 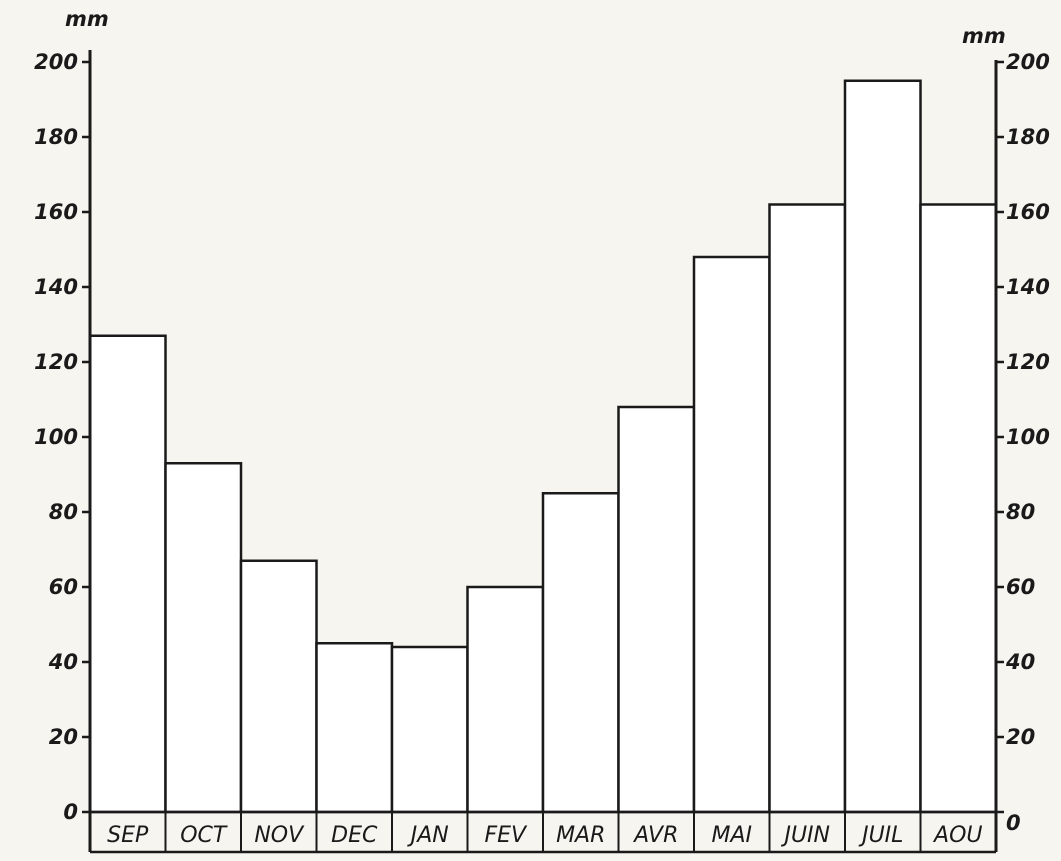 What do you see at coordinates (63, 587) in the screenshot?
I see `y-tick-label-left: 60` at bounding box center [63, 587].